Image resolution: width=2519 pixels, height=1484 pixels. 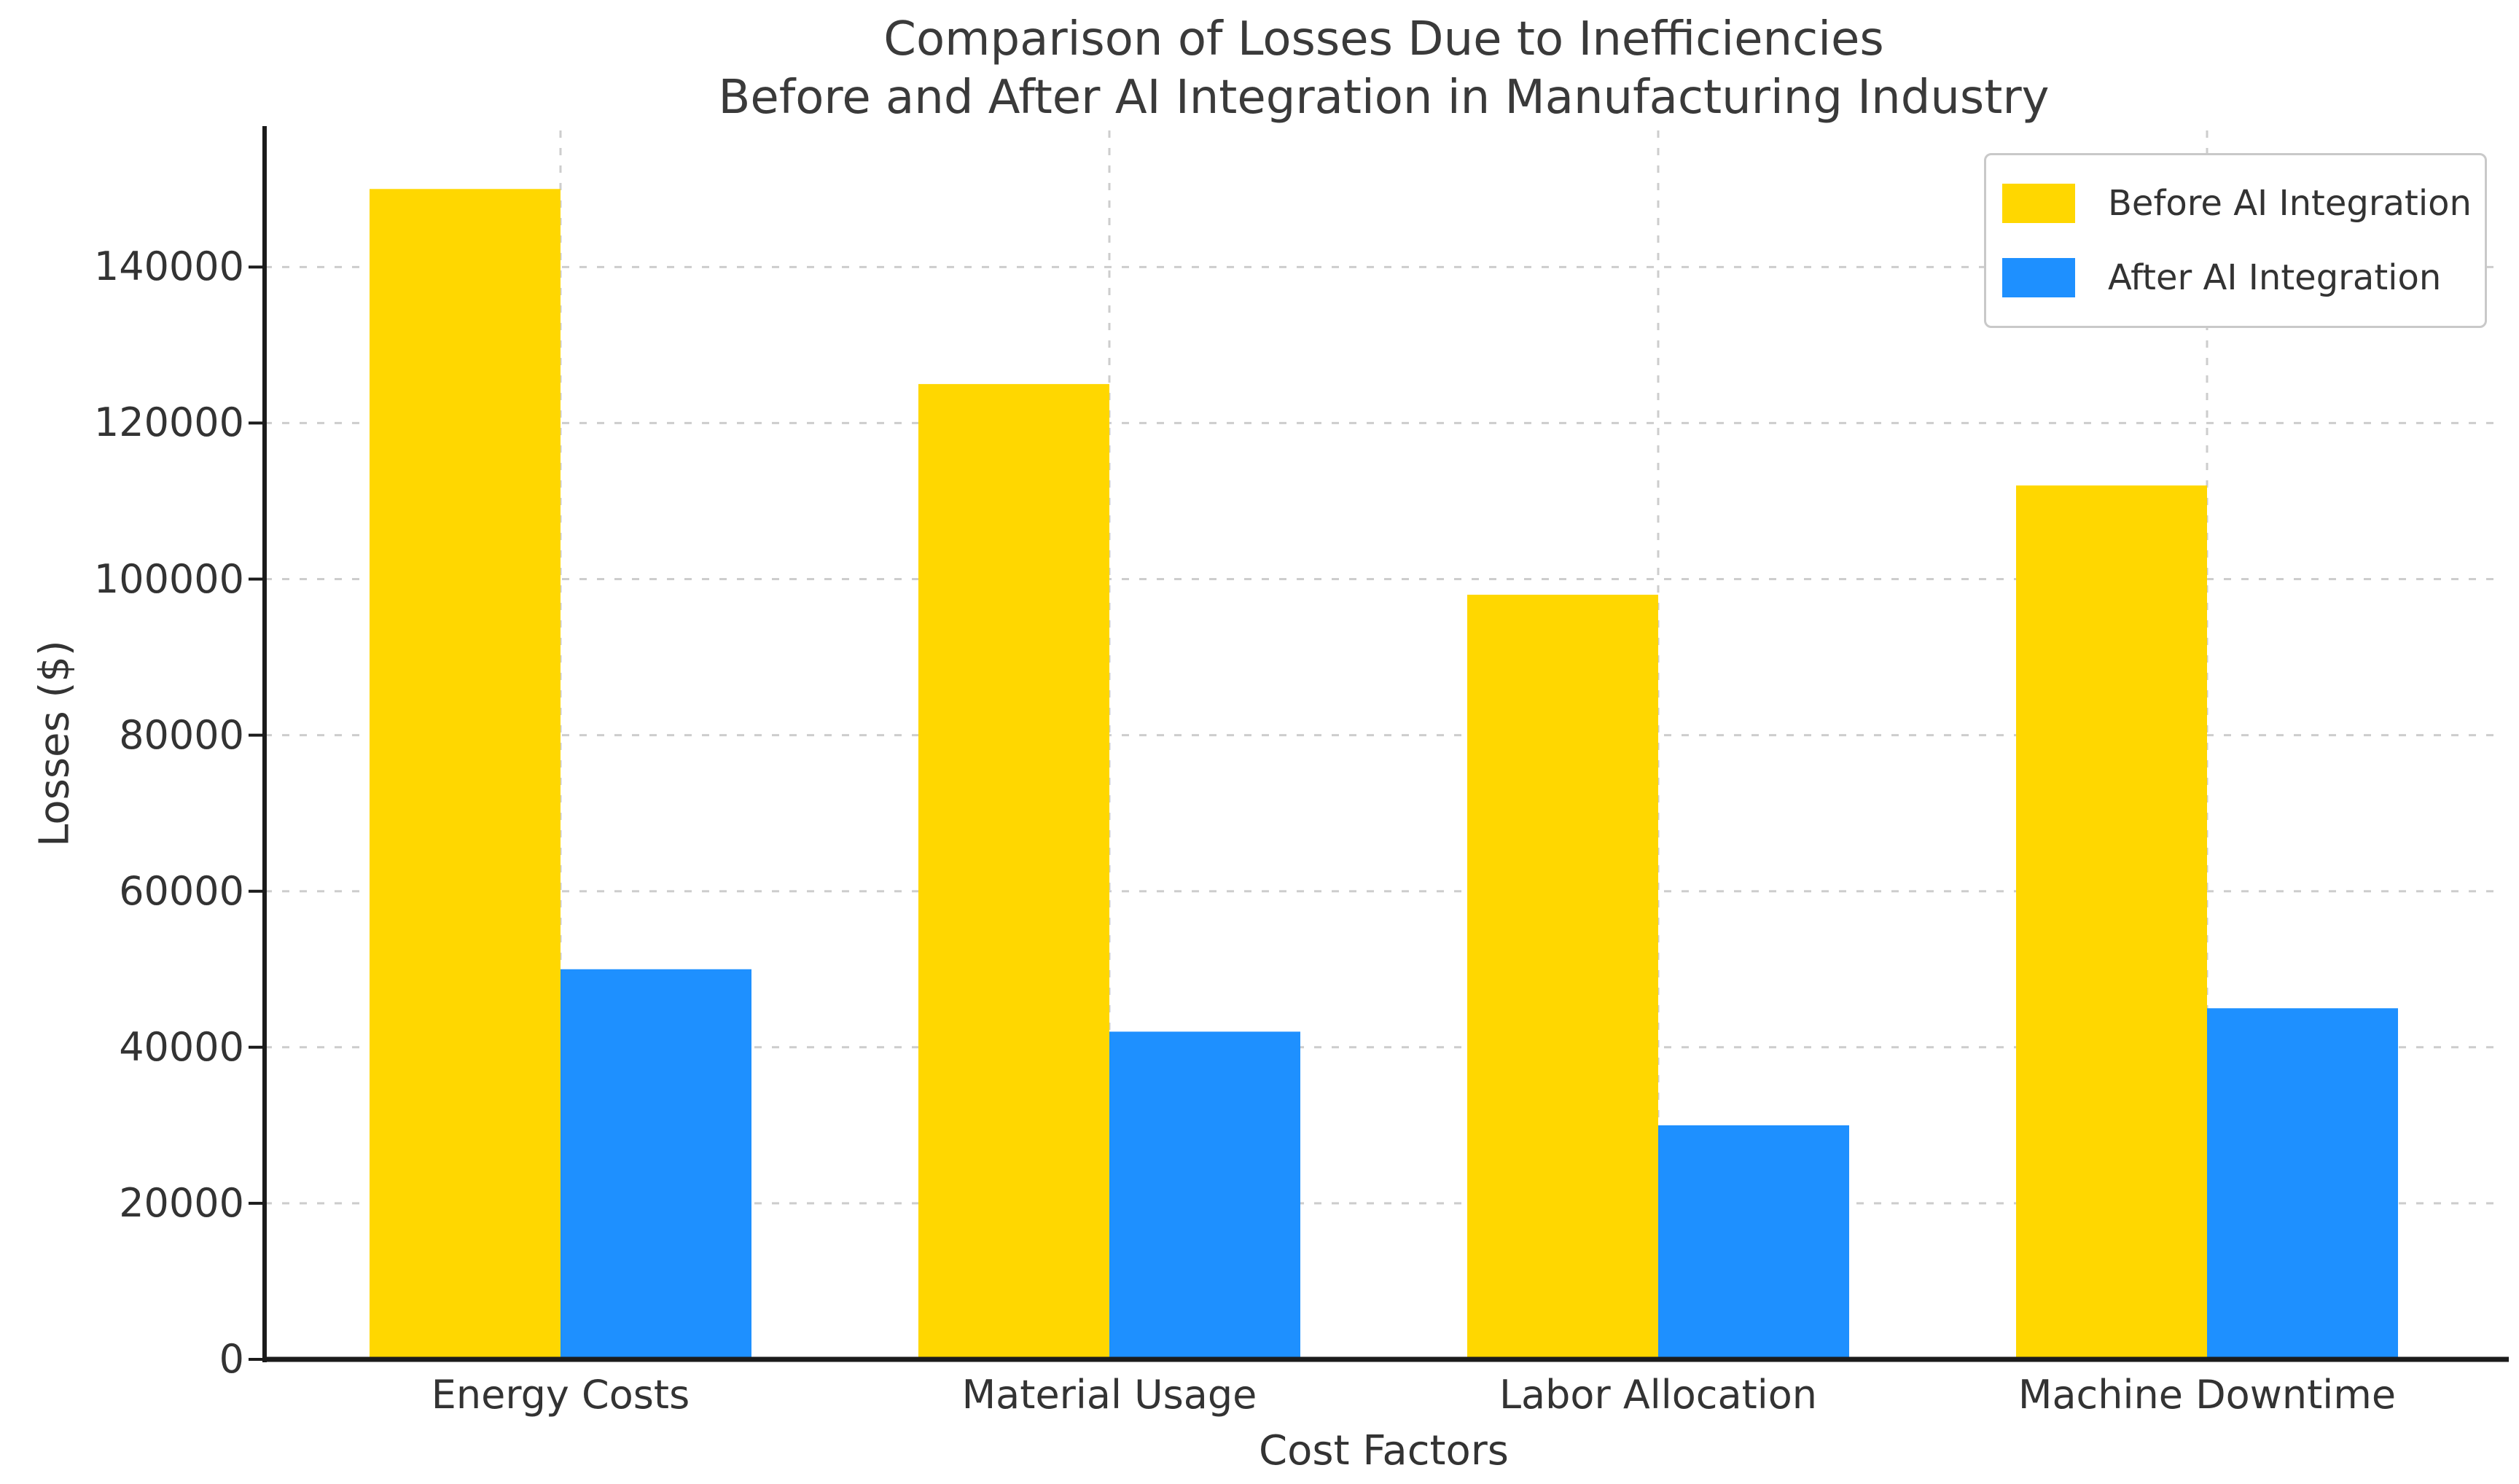 What do you see at coordinates (168, 266) in the screenshot?
I see `y-tick-label-140000: 140000` at bounding box center [168, 266].